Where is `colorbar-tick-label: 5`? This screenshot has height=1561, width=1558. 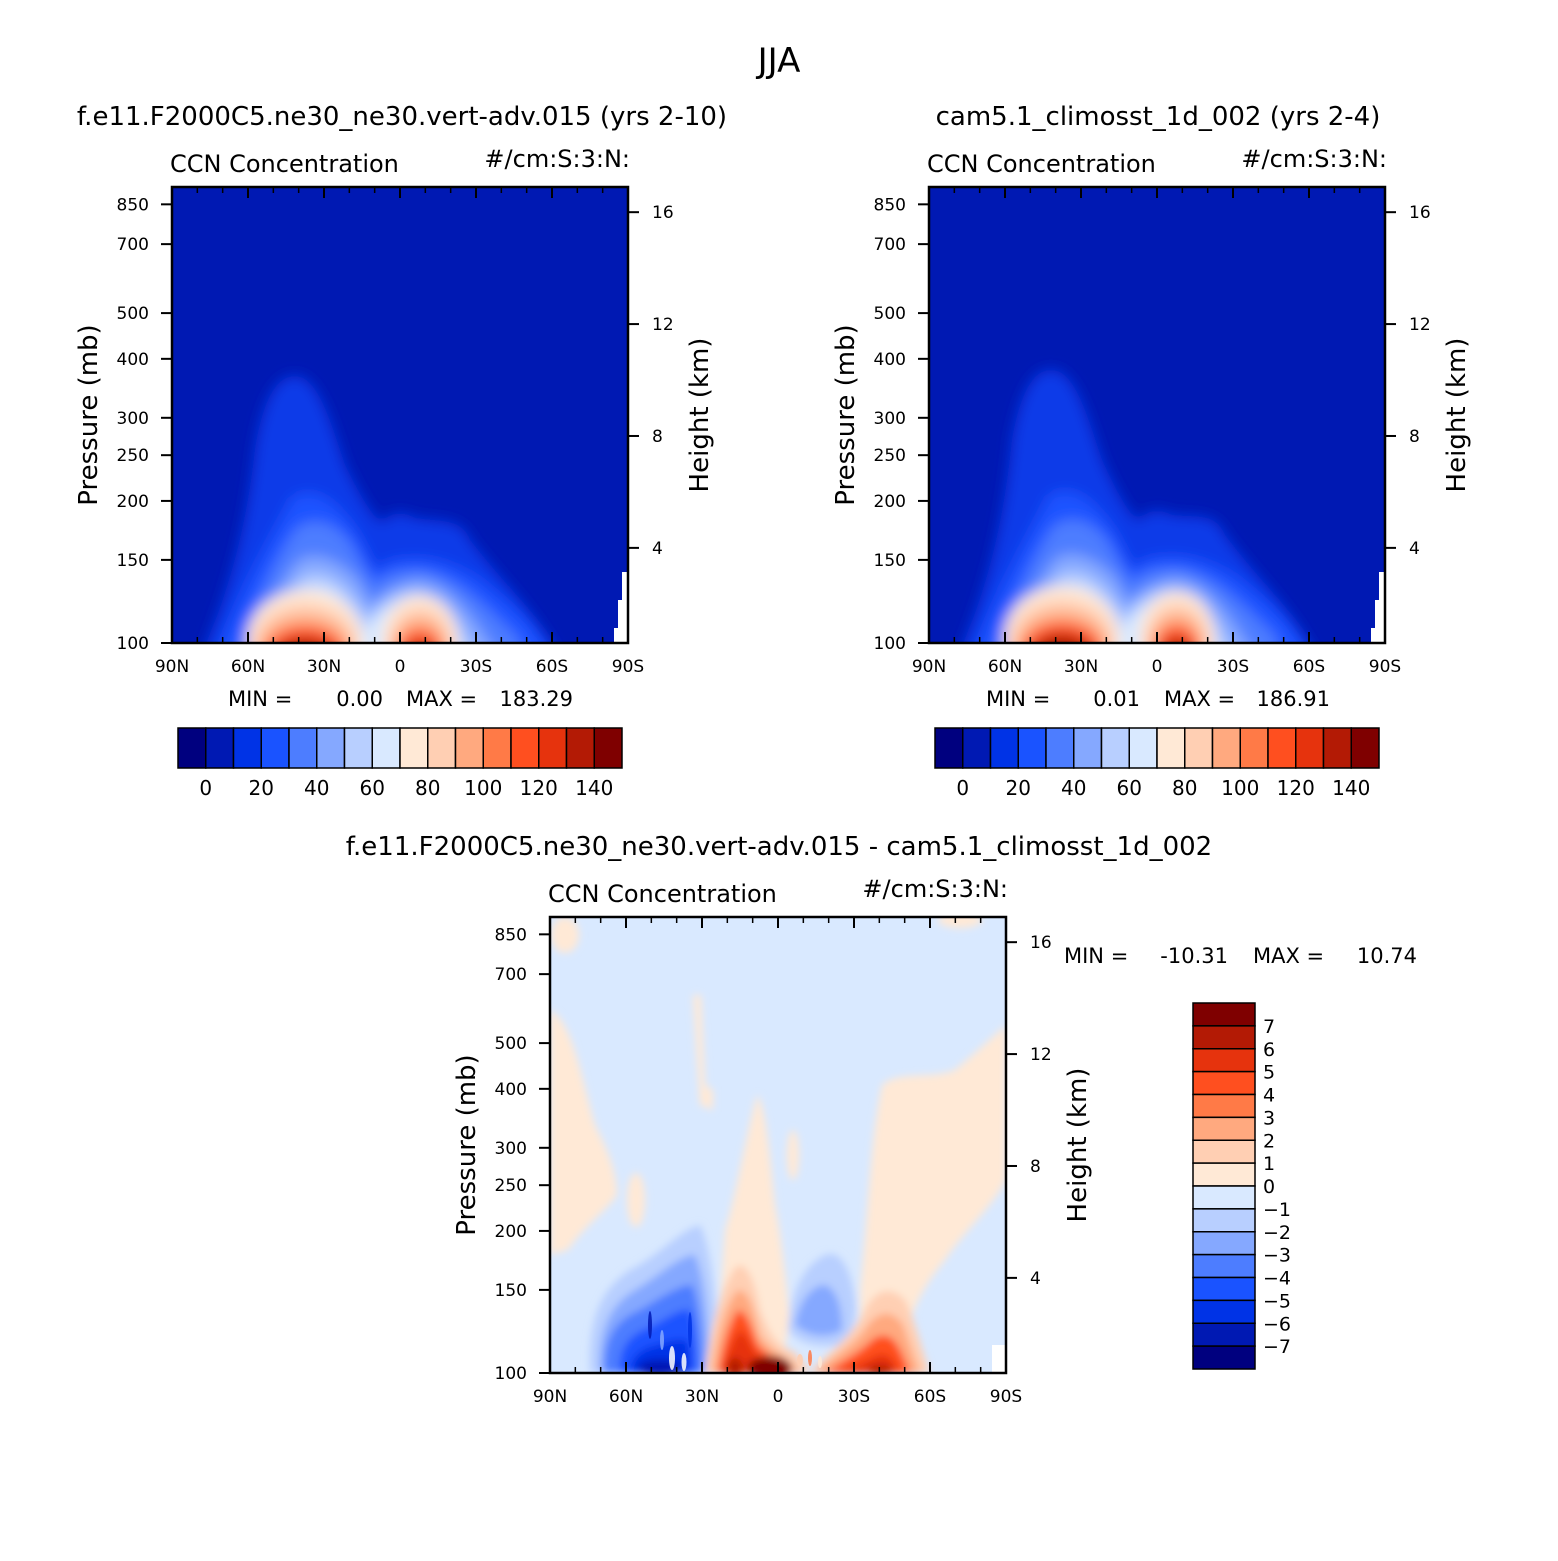
colorbar-tick-label: 5 is located at coordinates (1269, 1073).